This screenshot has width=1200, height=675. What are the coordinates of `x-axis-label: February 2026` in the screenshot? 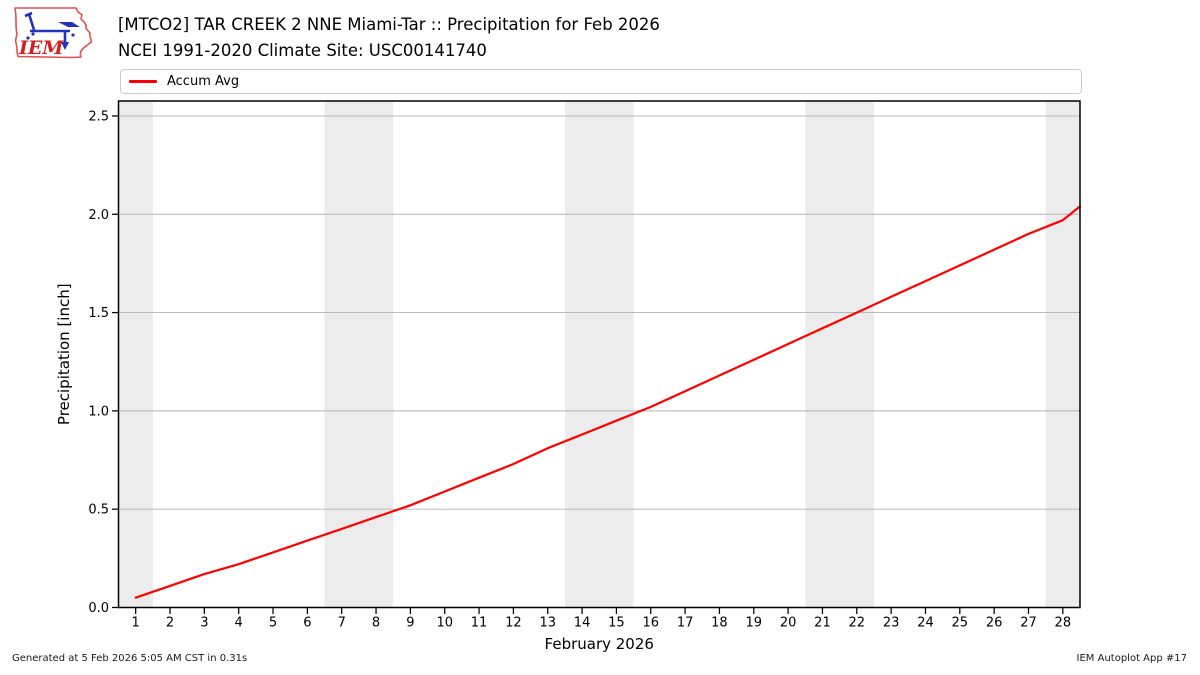 It's located at (599, 644).